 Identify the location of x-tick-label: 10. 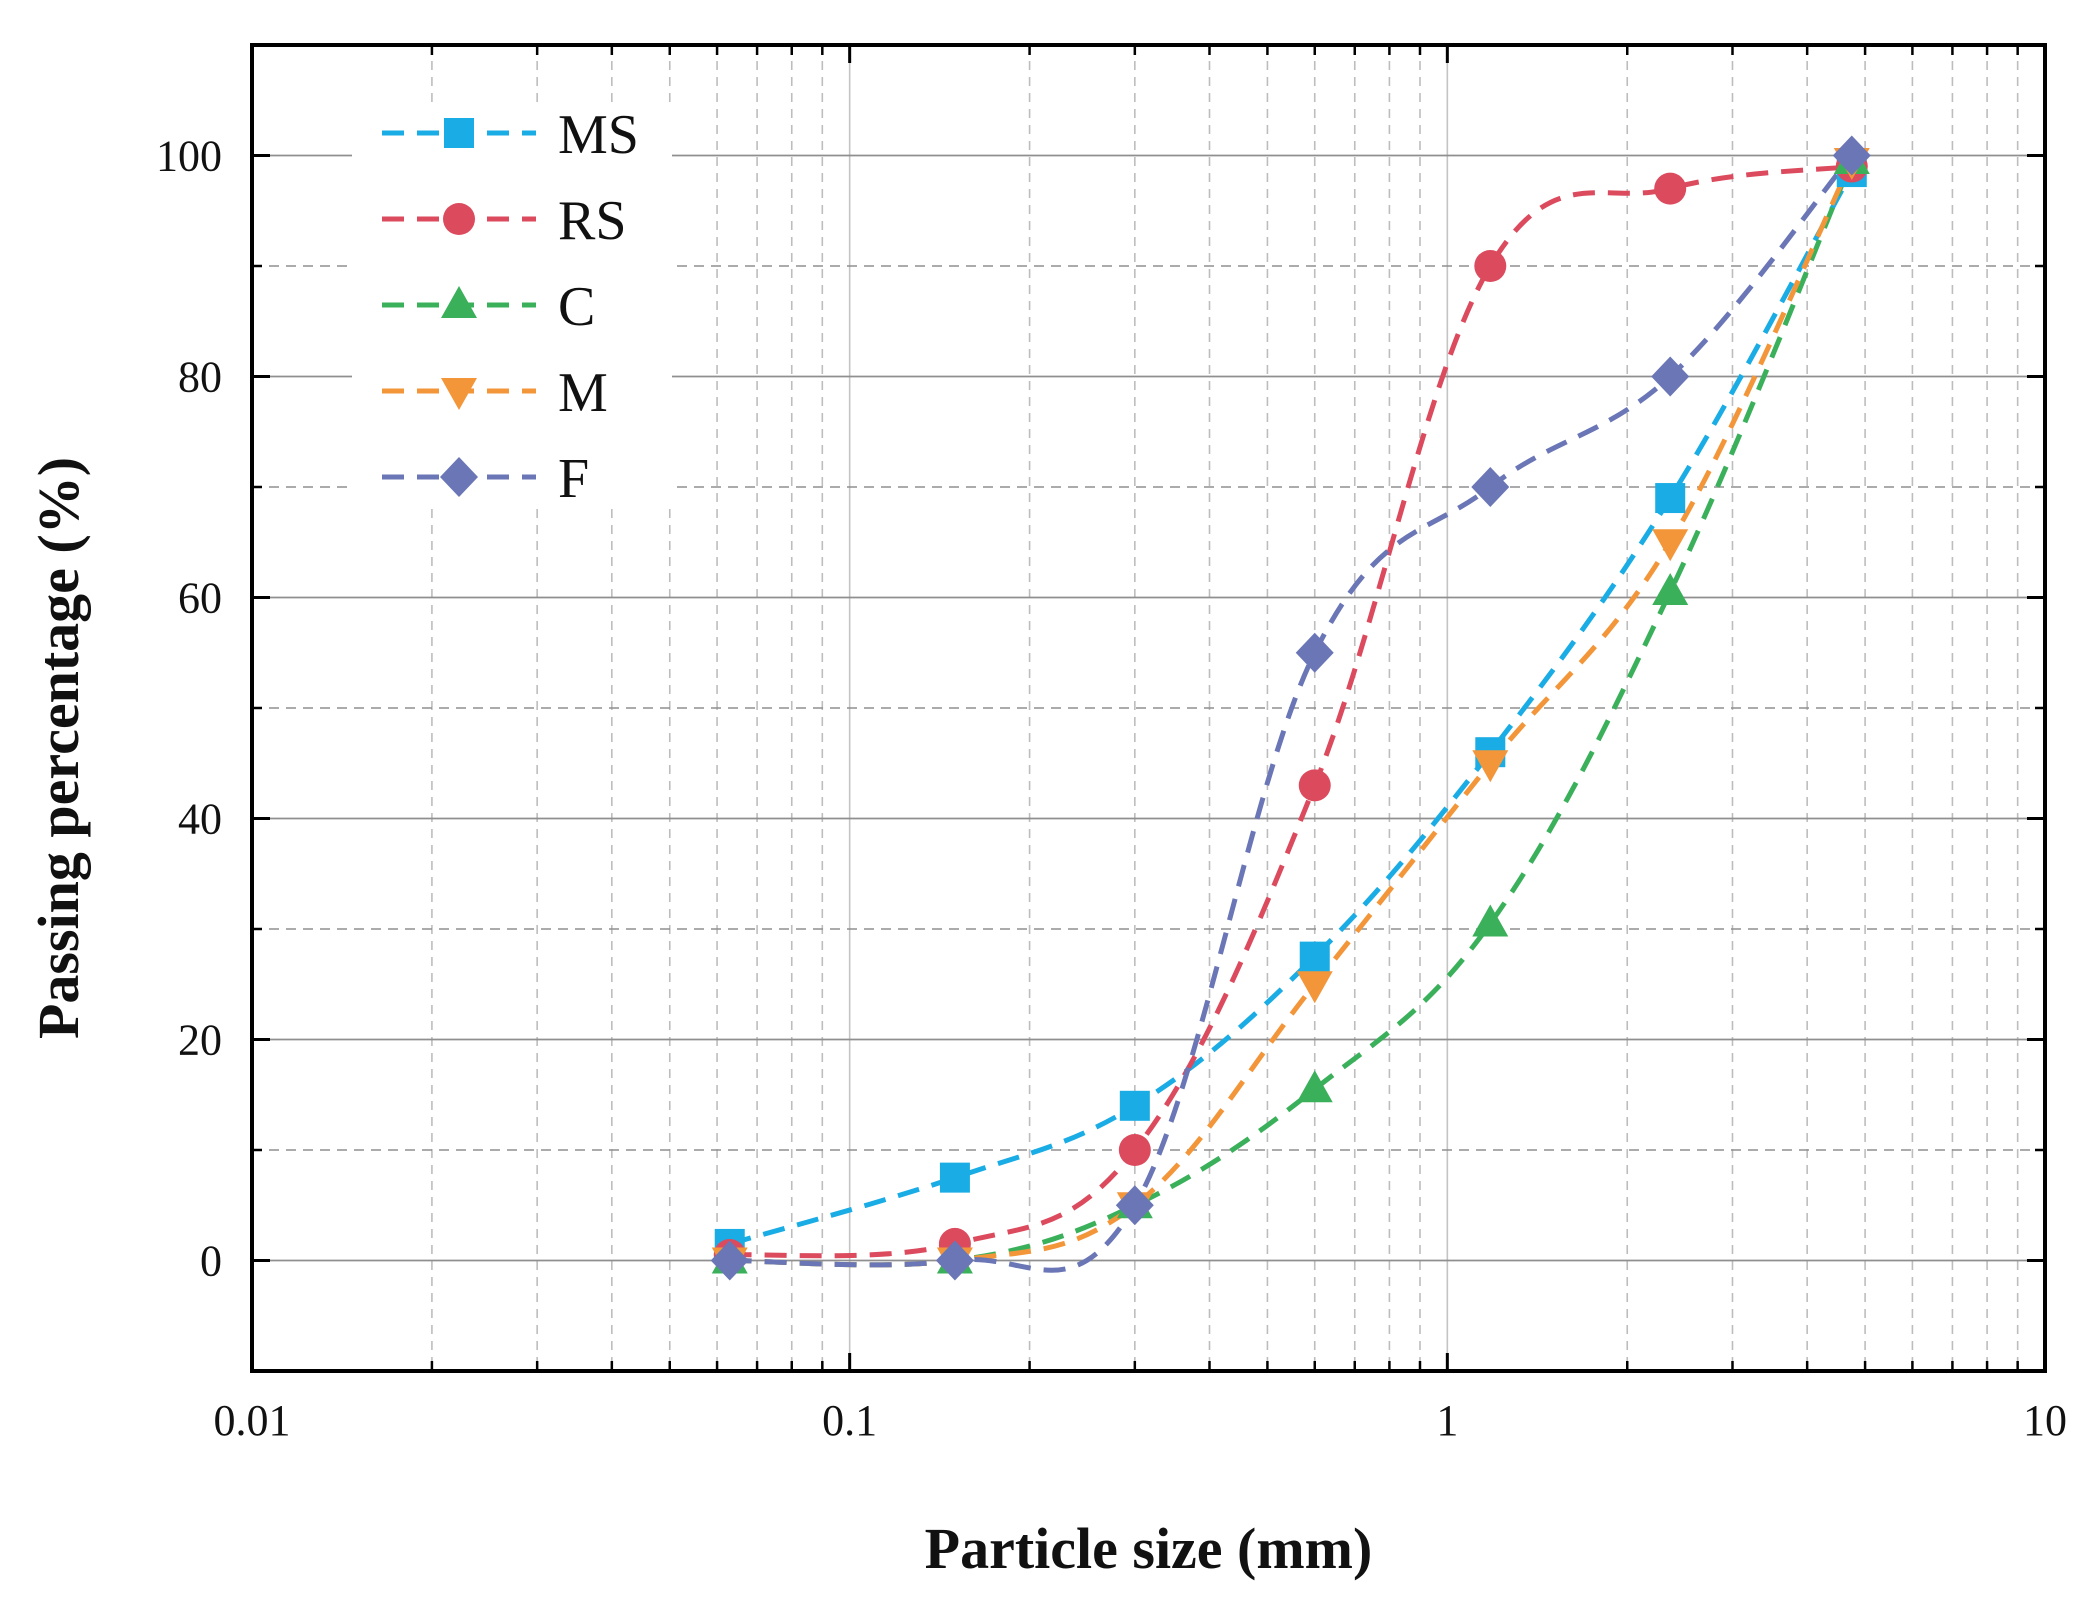
(2045, 1420).